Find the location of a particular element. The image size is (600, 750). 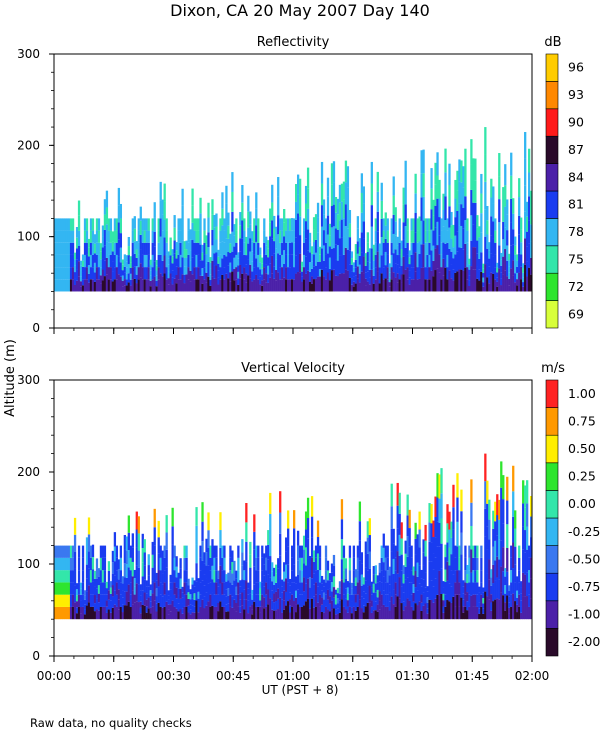

colorbar-swatch is located at coordinates (552, 587).